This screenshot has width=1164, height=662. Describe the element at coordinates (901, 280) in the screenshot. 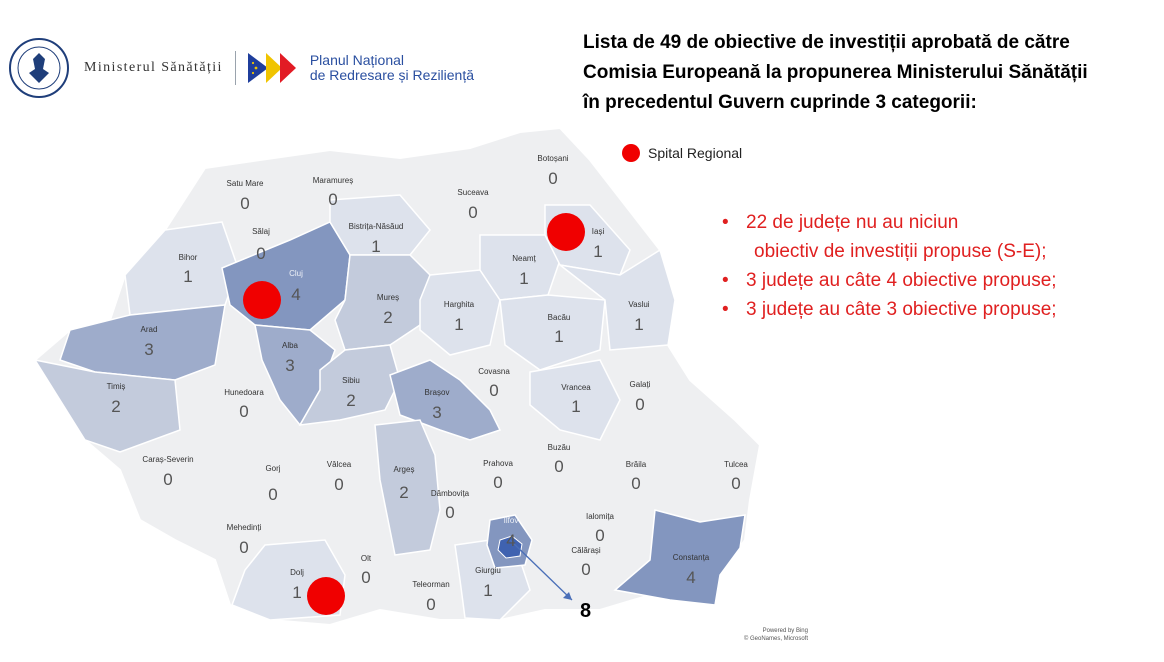

I see `bullet-text: 3 județe au câte 4 obiective propuse;` at that location.